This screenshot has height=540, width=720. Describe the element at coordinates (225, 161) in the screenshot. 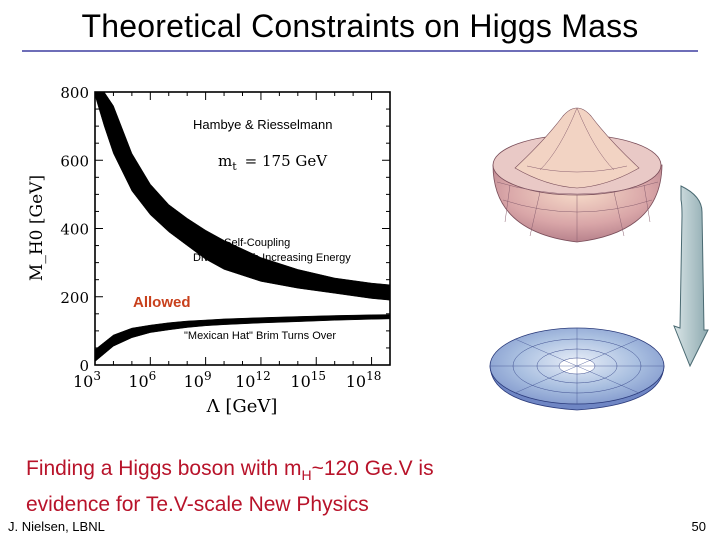

I see `mt-symbol: m` at that location.